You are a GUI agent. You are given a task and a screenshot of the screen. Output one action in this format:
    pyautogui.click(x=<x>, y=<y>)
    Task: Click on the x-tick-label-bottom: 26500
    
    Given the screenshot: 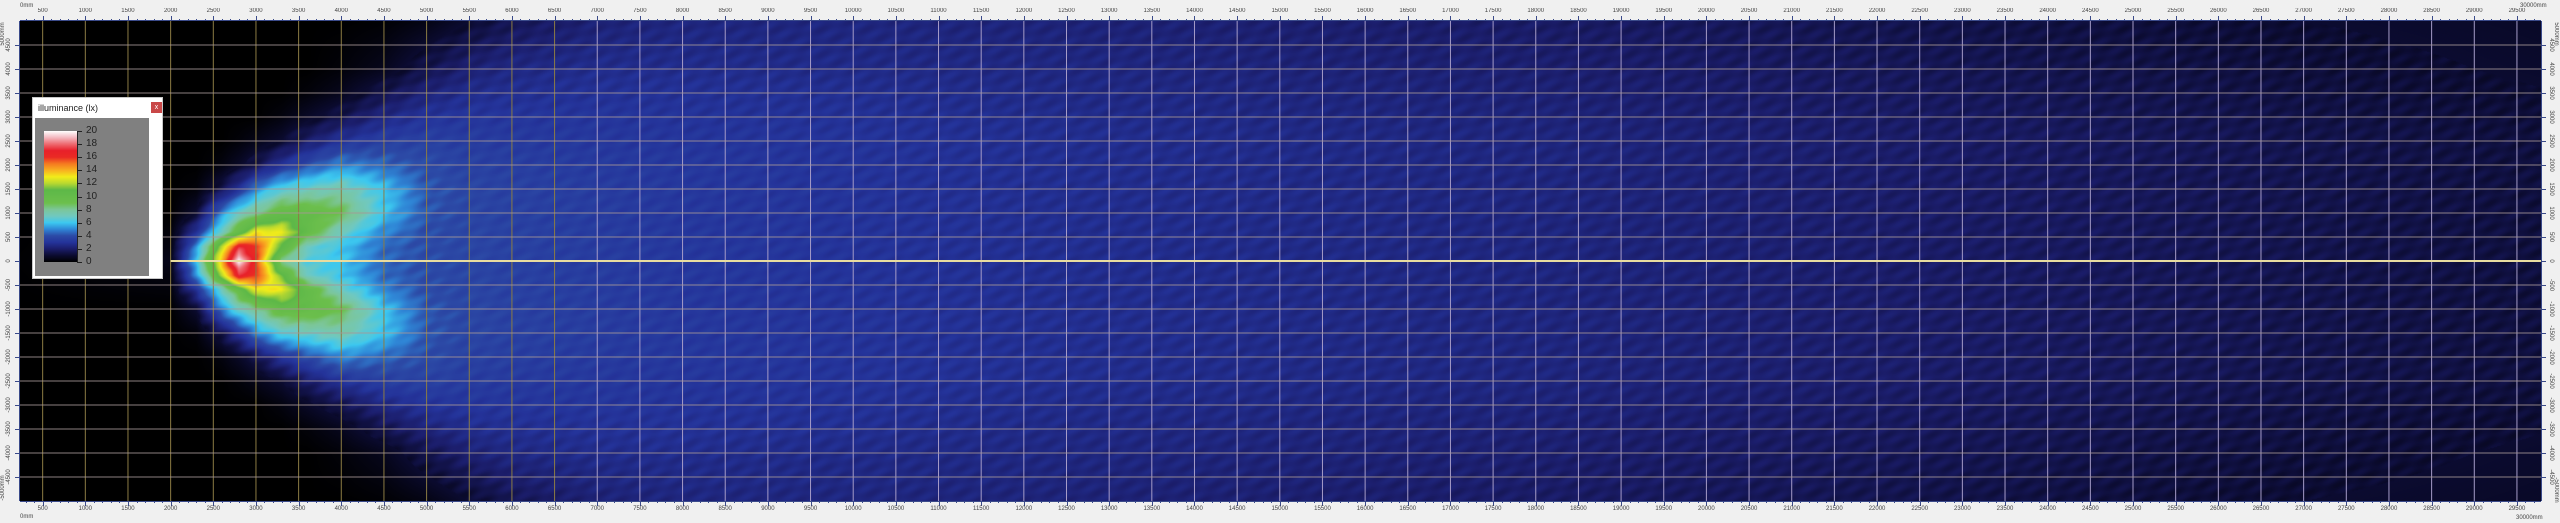 What is the action you would take?
    pyautogui.click(x=2261, y=509)
    